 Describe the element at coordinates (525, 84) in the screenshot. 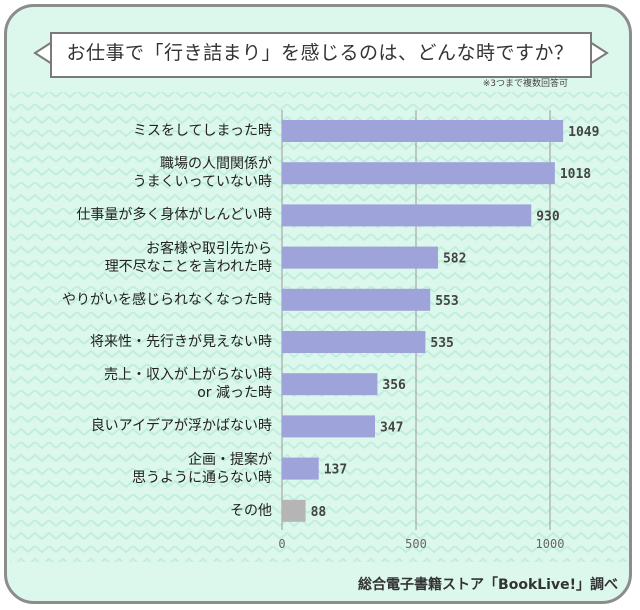

I see `answer-note: ※3つまで複数回答可` at that location.